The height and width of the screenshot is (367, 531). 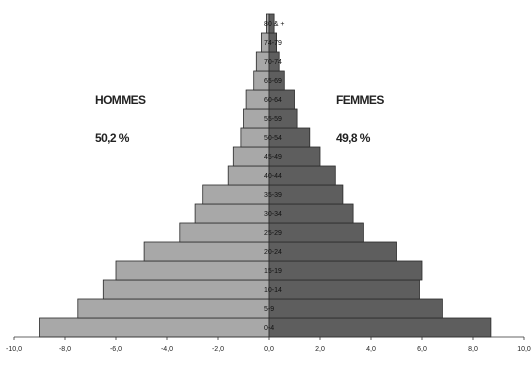 I want to click on age-label-20-24: 20-24, so click(x=273, y=252).